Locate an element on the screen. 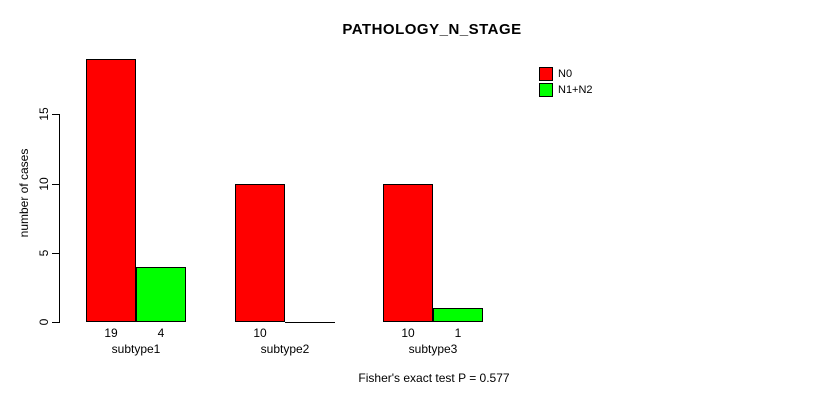 This screenshot has width=840, height=400. bar-n0-subtype2 is located at coordinates (260, 253).